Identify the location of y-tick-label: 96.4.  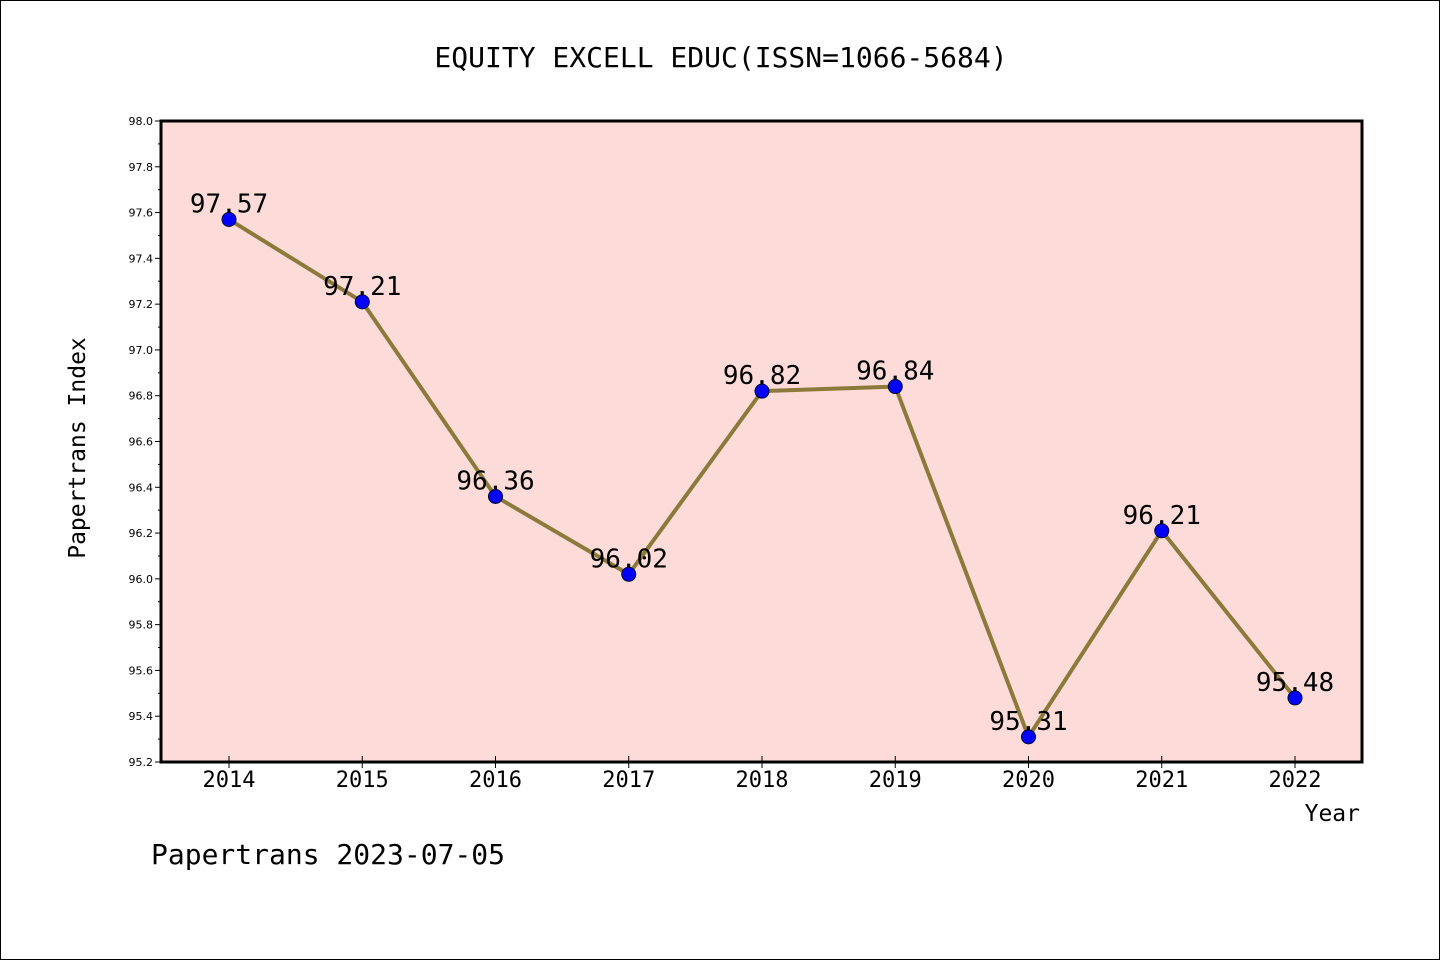
(141, 487).